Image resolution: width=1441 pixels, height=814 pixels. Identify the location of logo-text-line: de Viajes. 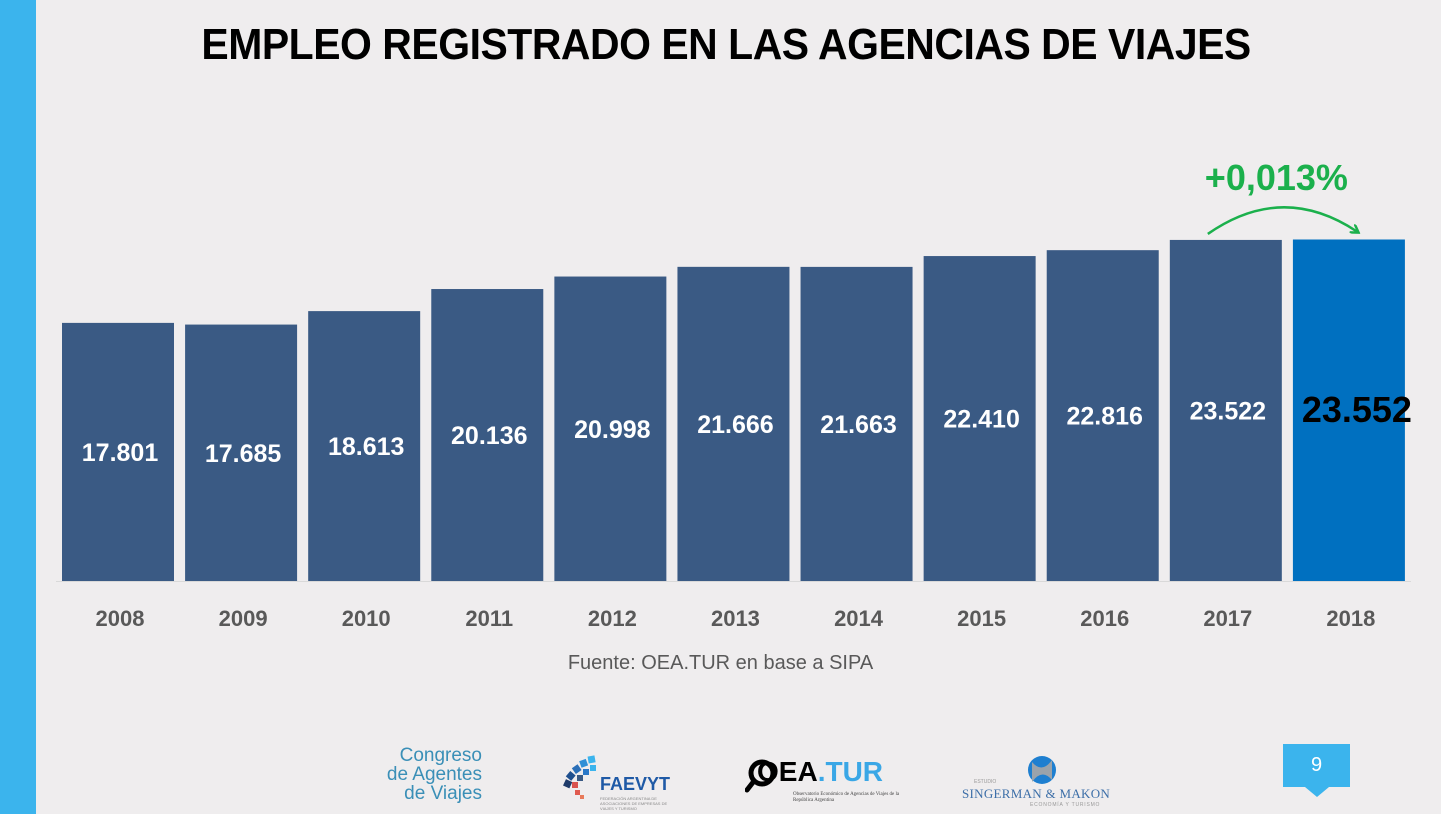
(443, 793).